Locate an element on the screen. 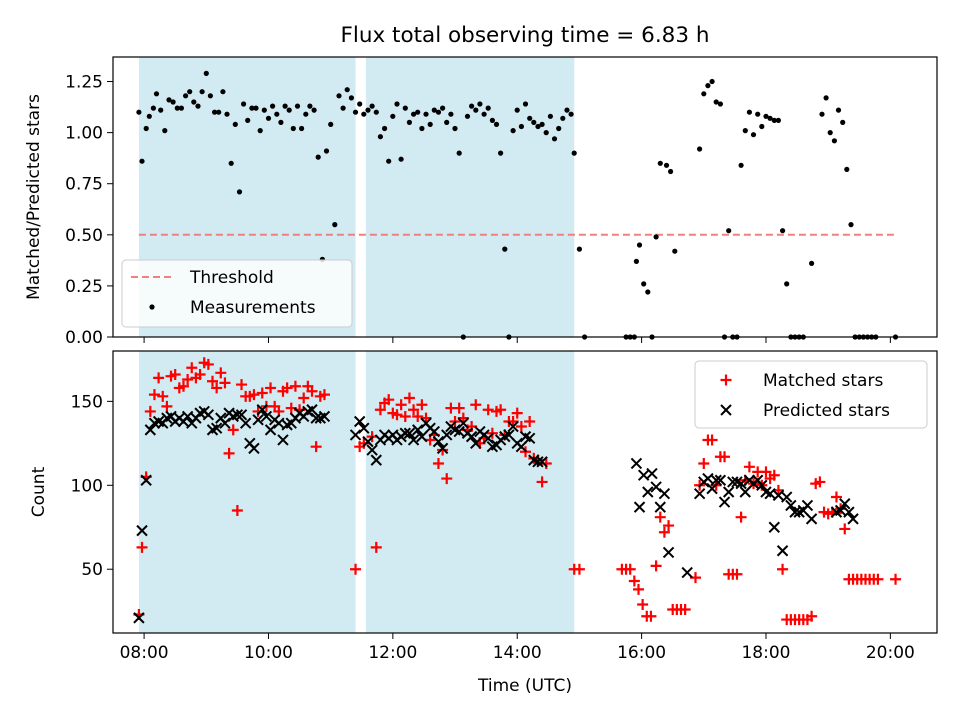 The height and width of the screenshot is (720, 960). y-tick-label: 0.50 is located at coordinates (84, 236).